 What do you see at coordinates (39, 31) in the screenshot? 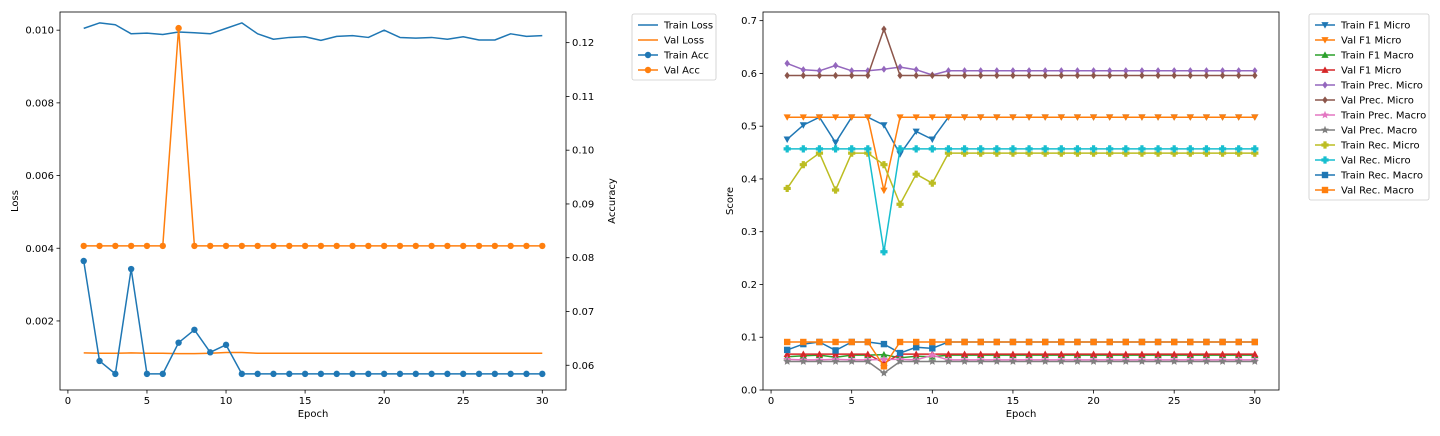
I see `y-tick-label: 0.010` at bounding box center [39, 31].